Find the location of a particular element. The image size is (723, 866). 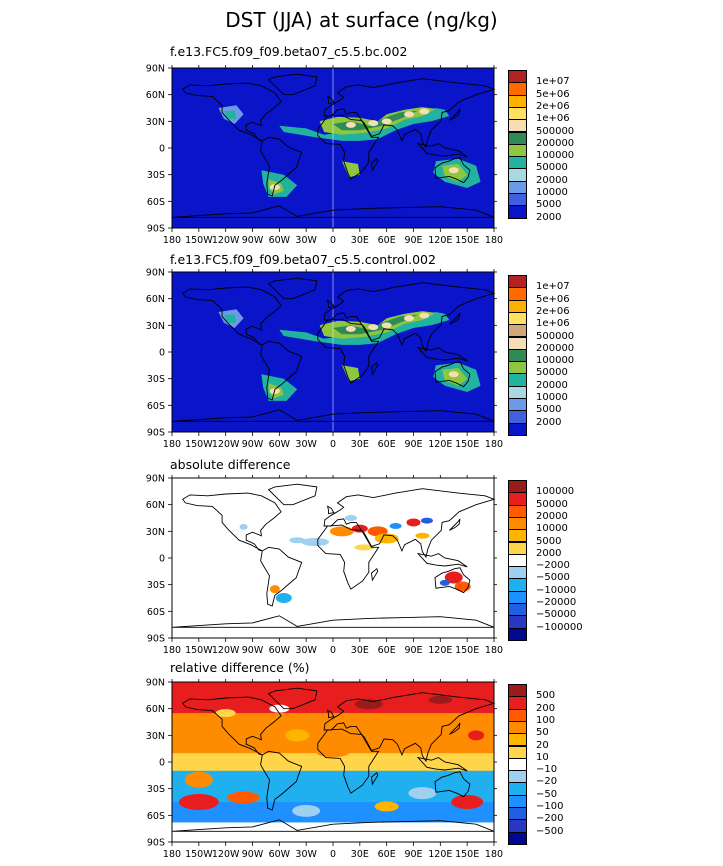

y-tick-label: 60S is located at coordinates (156, 816).